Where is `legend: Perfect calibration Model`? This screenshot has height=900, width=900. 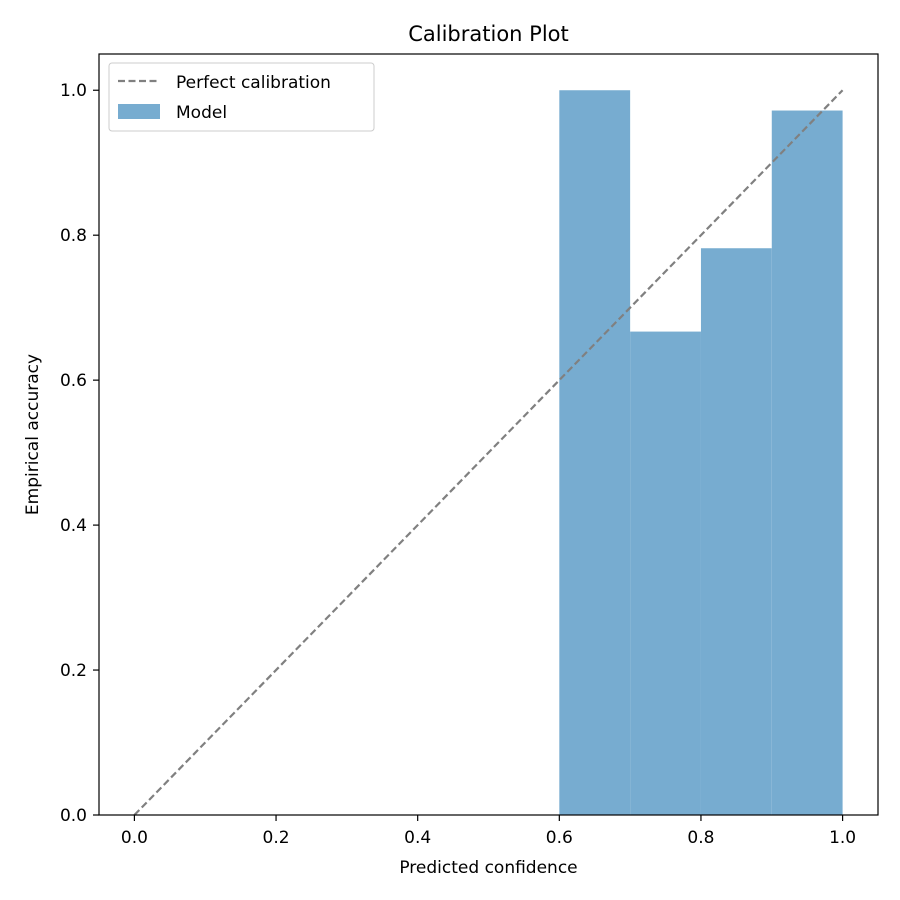
legend: Perfect calibration Model is located at coordinates (241, 97).